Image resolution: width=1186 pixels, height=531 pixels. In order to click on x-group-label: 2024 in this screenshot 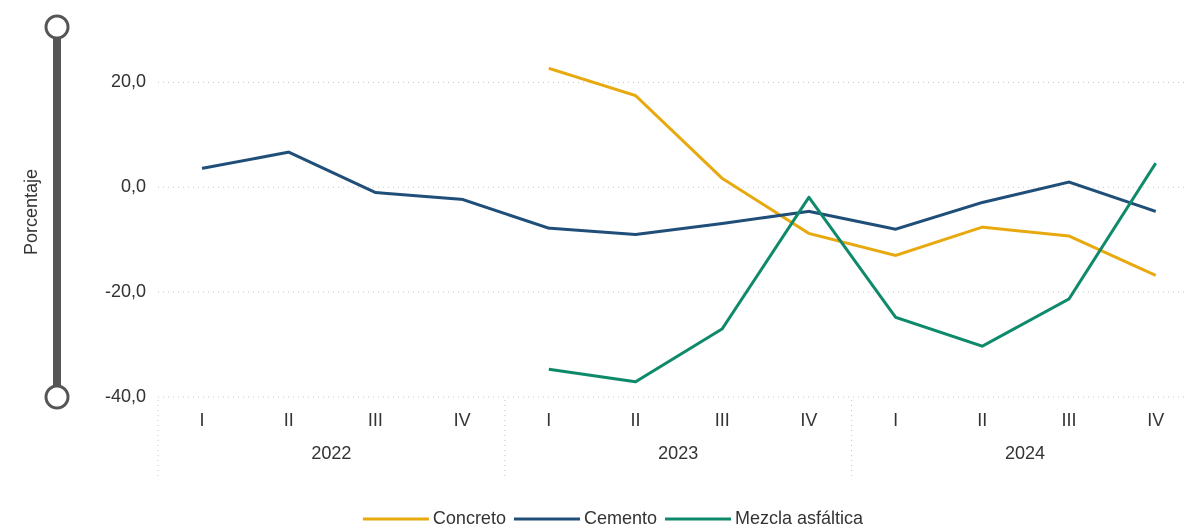, I will do `click(1025, 453)`.